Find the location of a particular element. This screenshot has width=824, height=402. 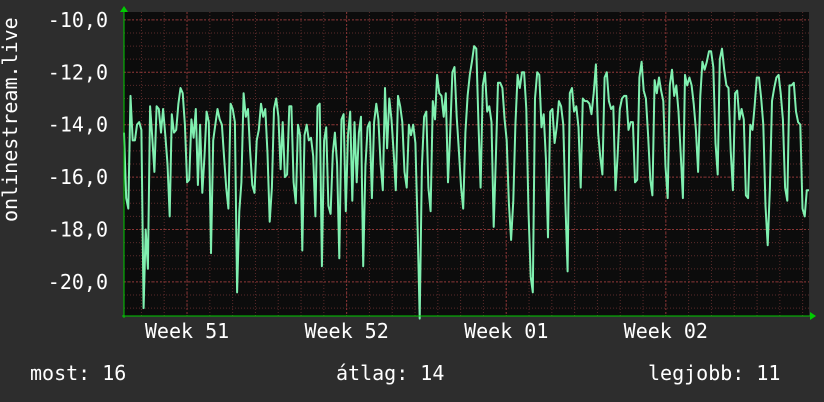

y-tick-label: -14,0 is located at coordinates (78, 125).